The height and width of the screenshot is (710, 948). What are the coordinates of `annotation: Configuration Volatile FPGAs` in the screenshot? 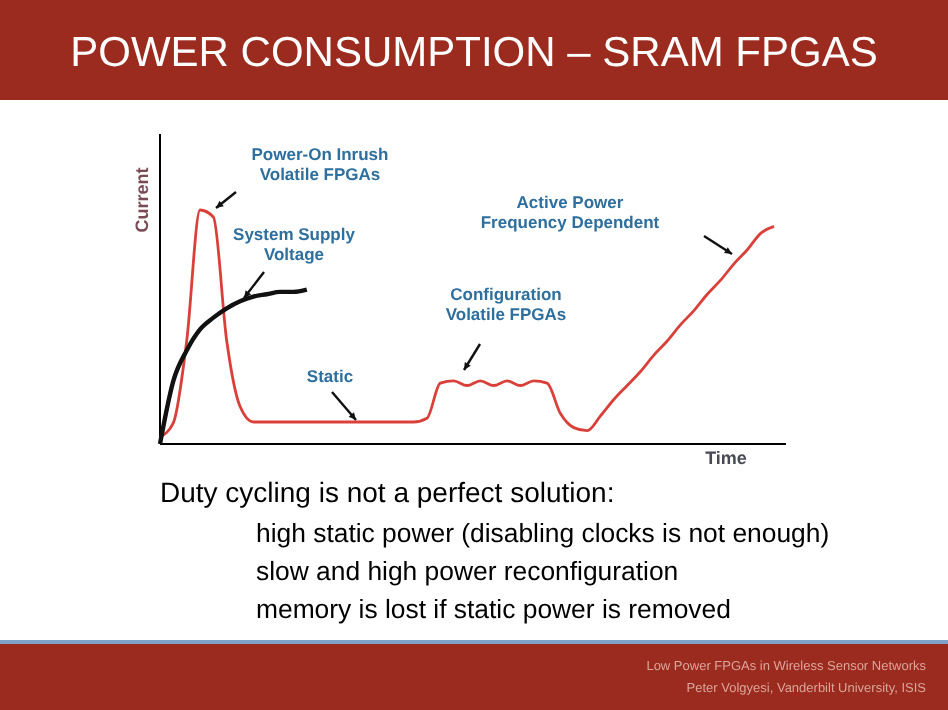 It's located at (506, 304).